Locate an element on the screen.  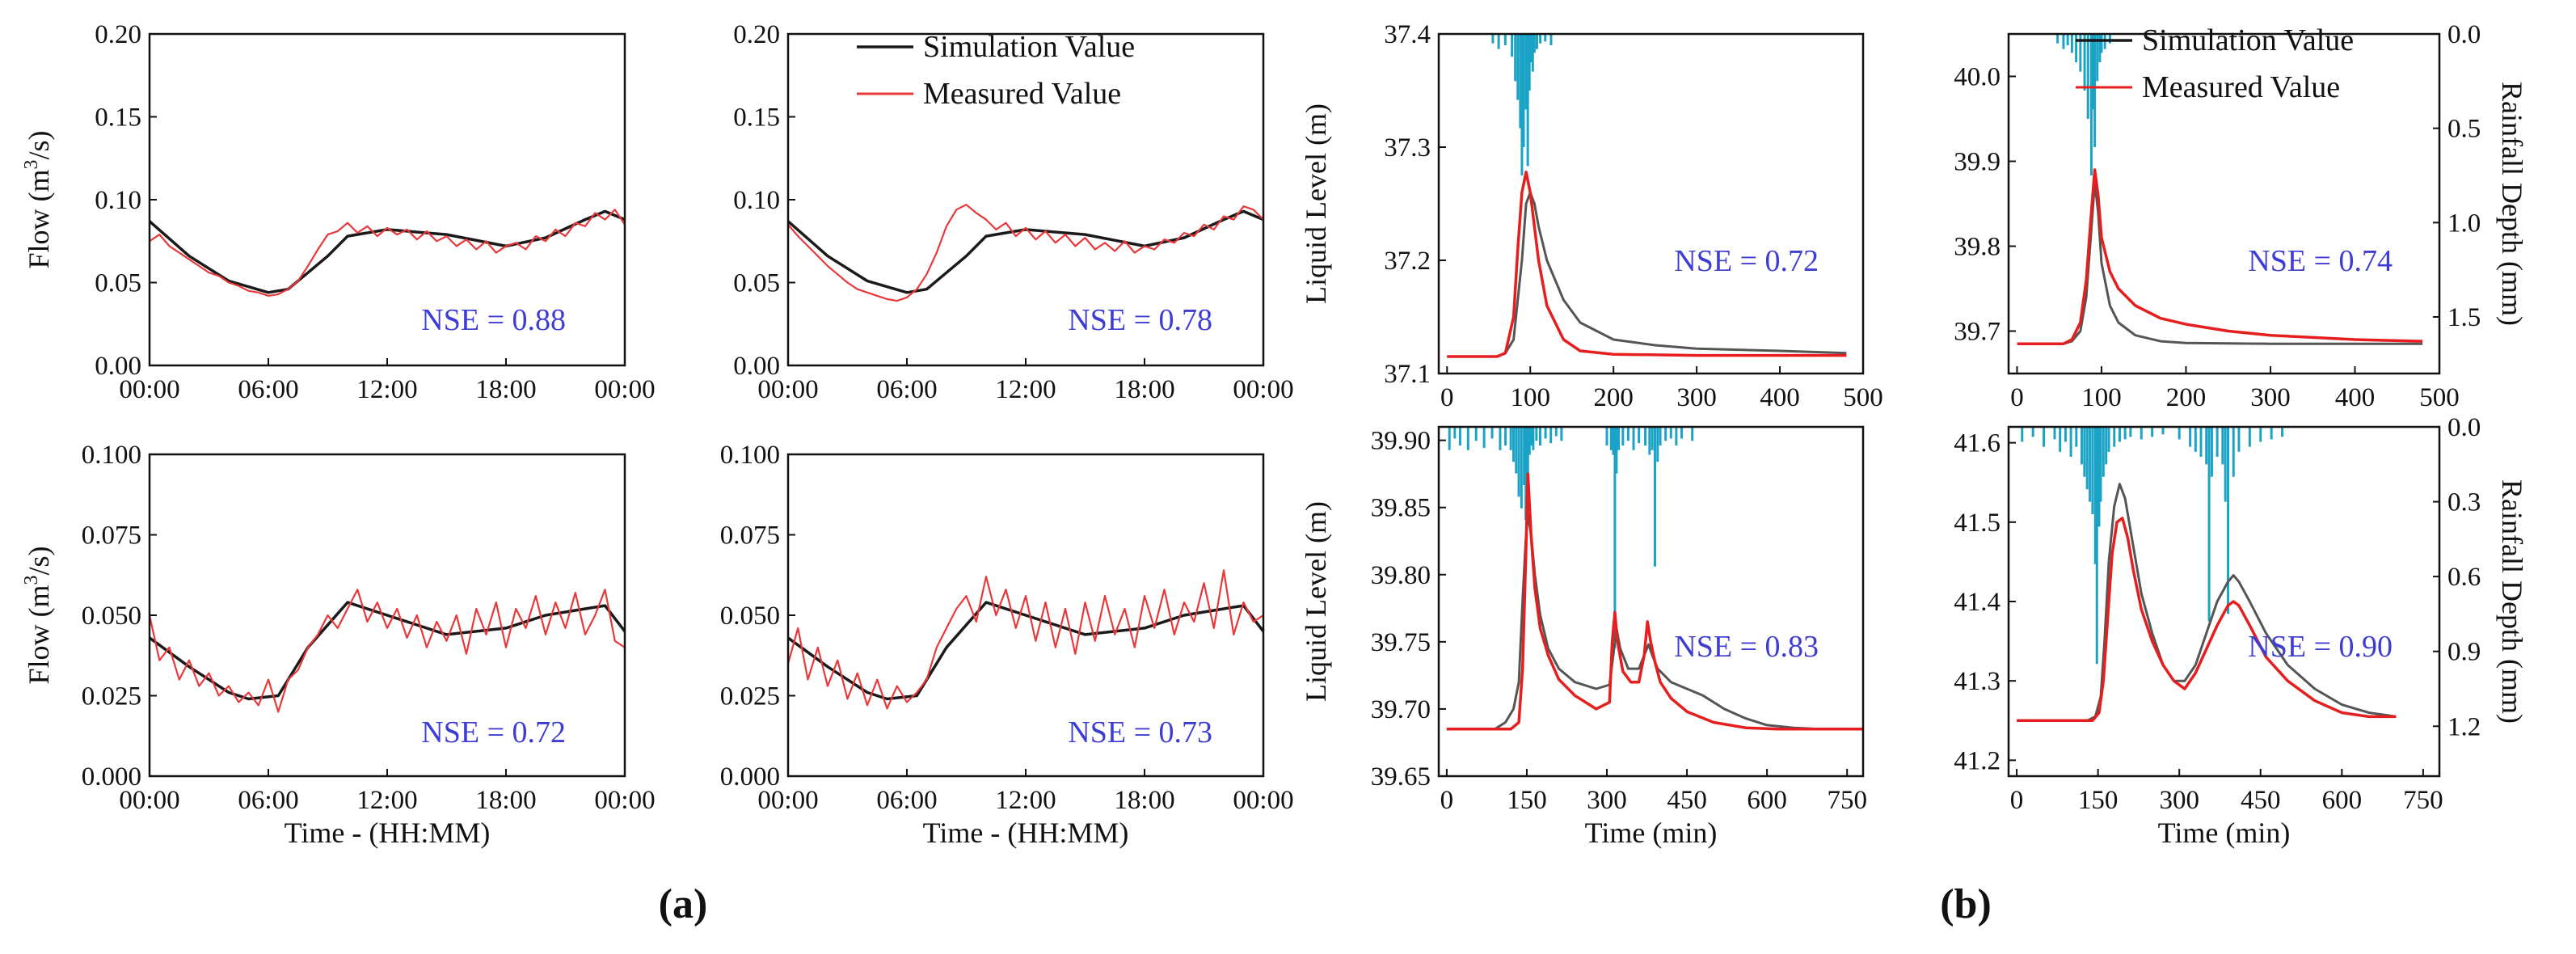
y-tick-label: 39.65 is located at coordinates (1401, 776).